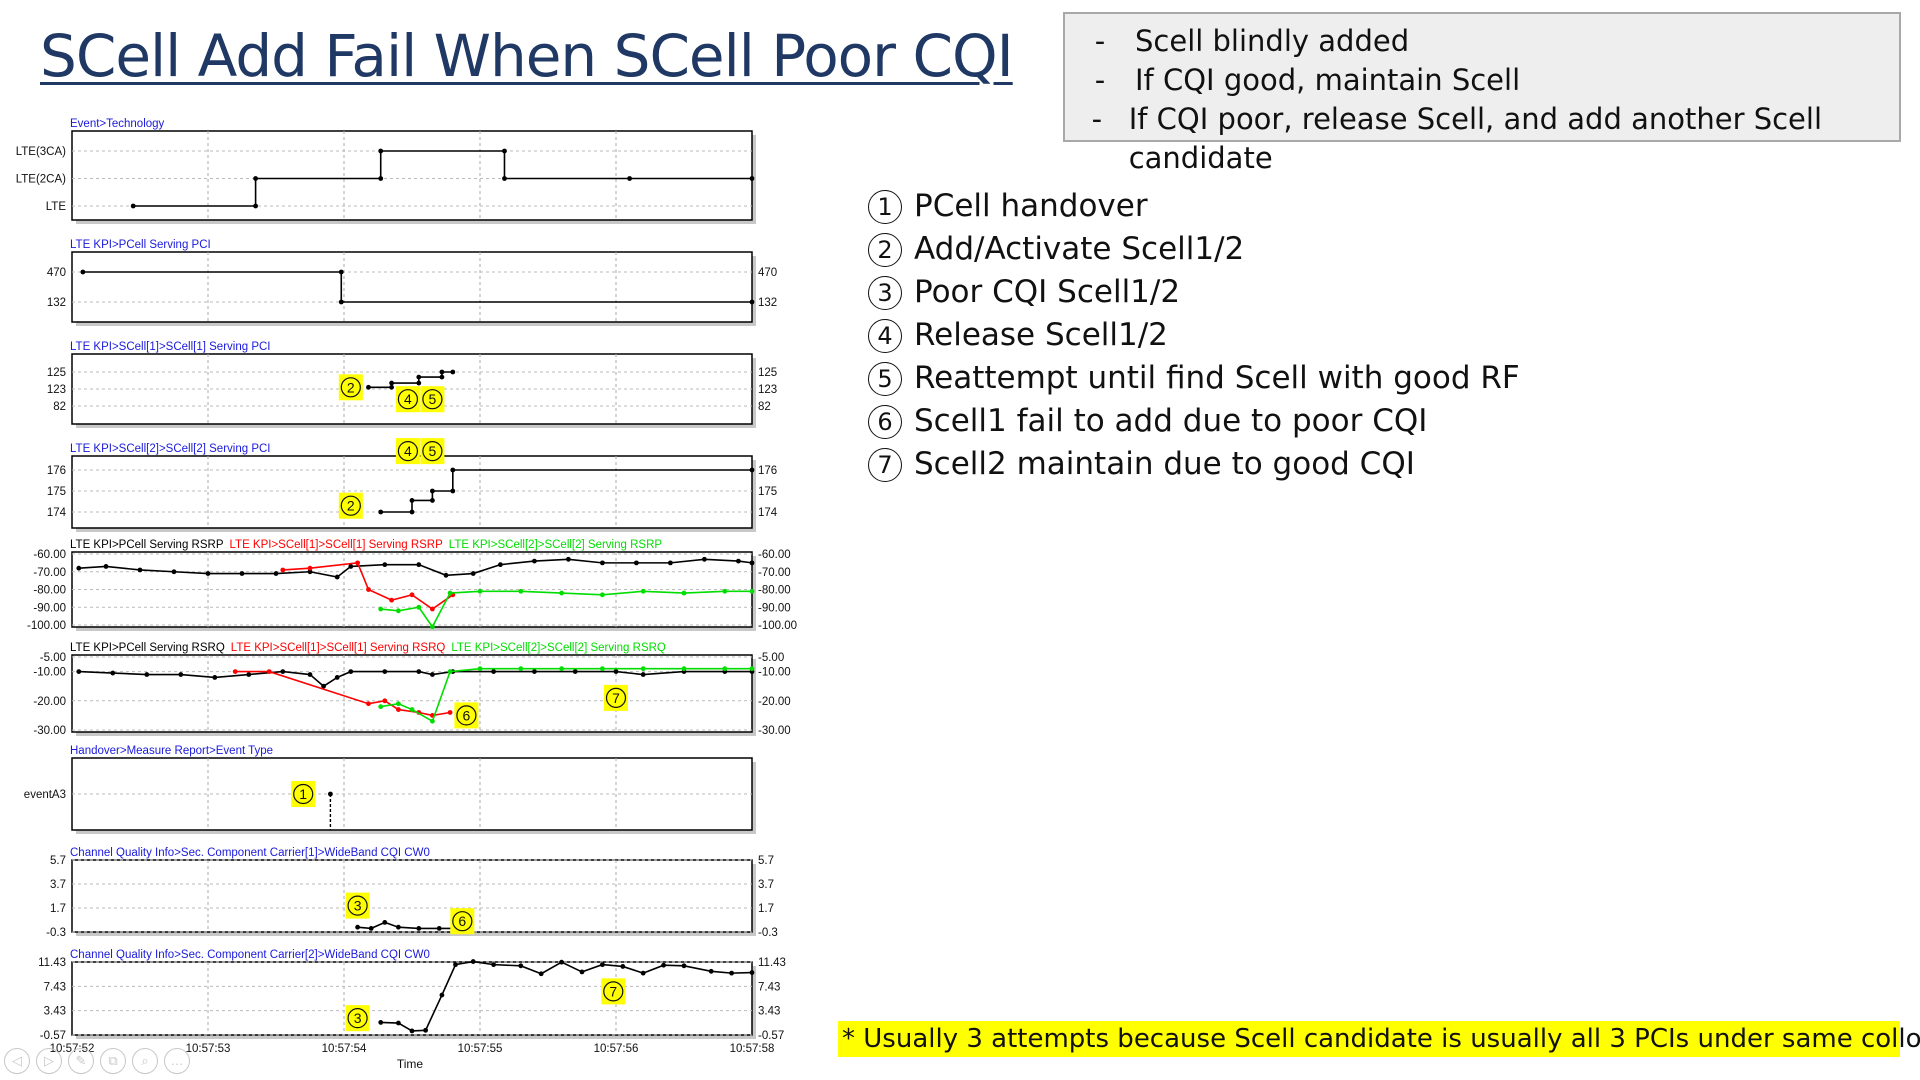 The width and height of the screenshot is (1920, 1080). I want to click on step-marker: 3, so click(357, 905).